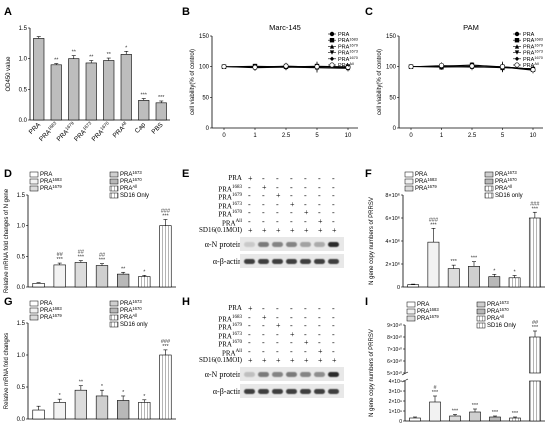 Image resolution: width=550 pixels, height=429 pixels. What do you see at coordinates (231, 223) in the screenshot?
I see `blot-row-label: PRAAll` at bounding box center [231, 223].